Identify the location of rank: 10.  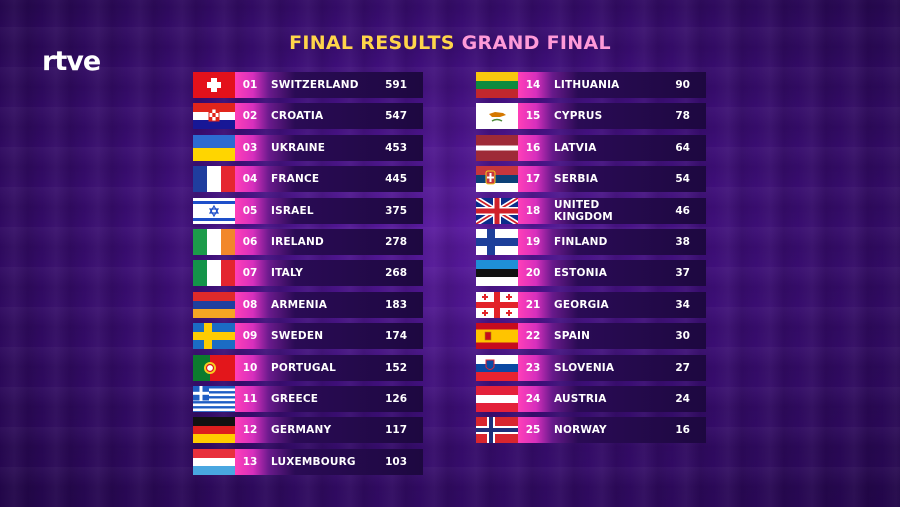
(250, 367).